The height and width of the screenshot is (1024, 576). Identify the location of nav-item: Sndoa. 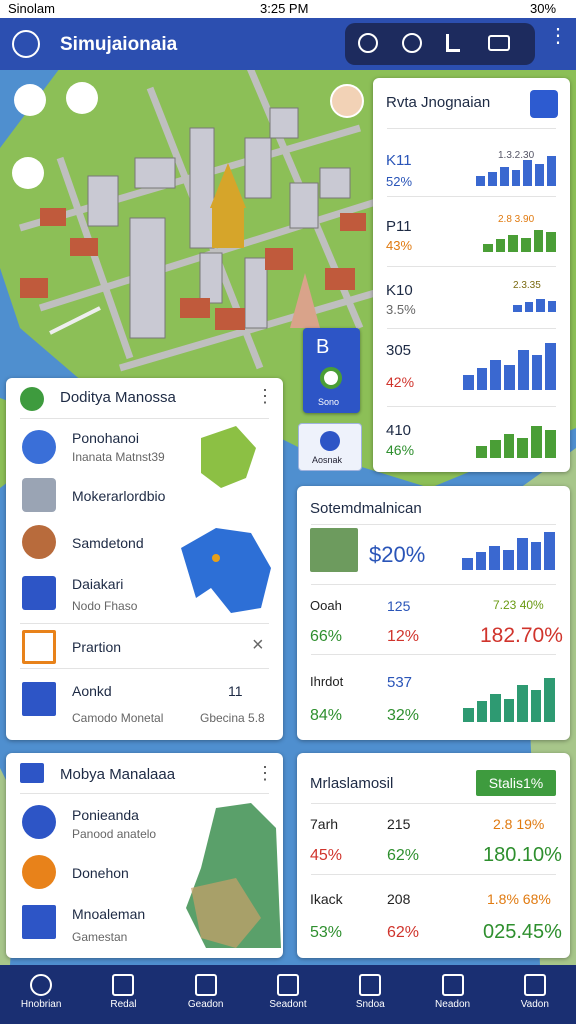
(370, 994).